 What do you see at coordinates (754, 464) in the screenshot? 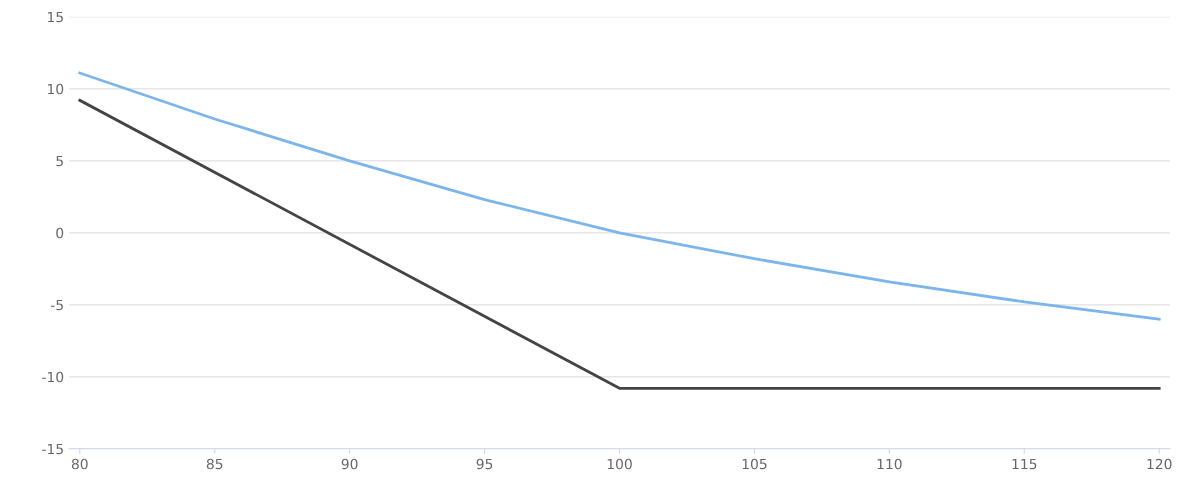
I see `x-tick-label: 105` at bounding box center [754, 464].